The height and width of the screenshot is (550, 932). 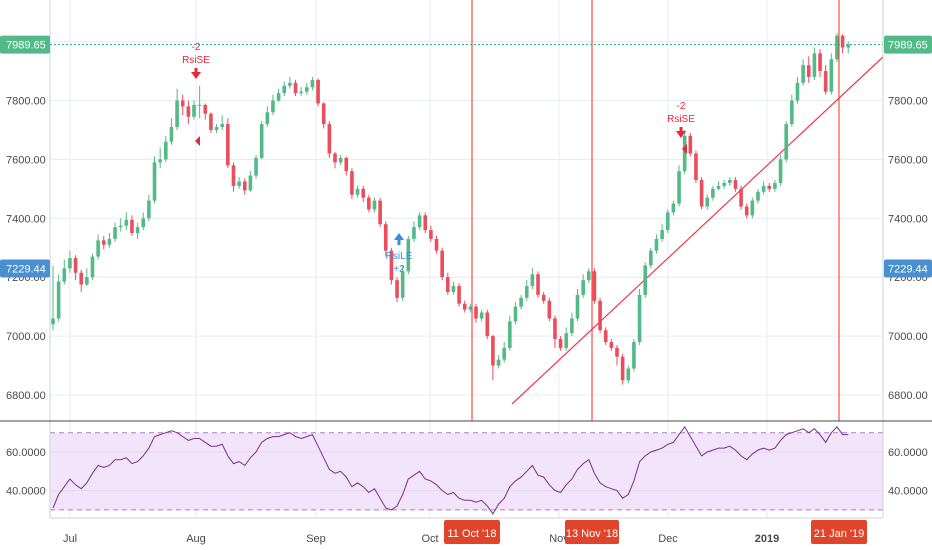 I want to click on rsi-line, so click(x=450, y=470).